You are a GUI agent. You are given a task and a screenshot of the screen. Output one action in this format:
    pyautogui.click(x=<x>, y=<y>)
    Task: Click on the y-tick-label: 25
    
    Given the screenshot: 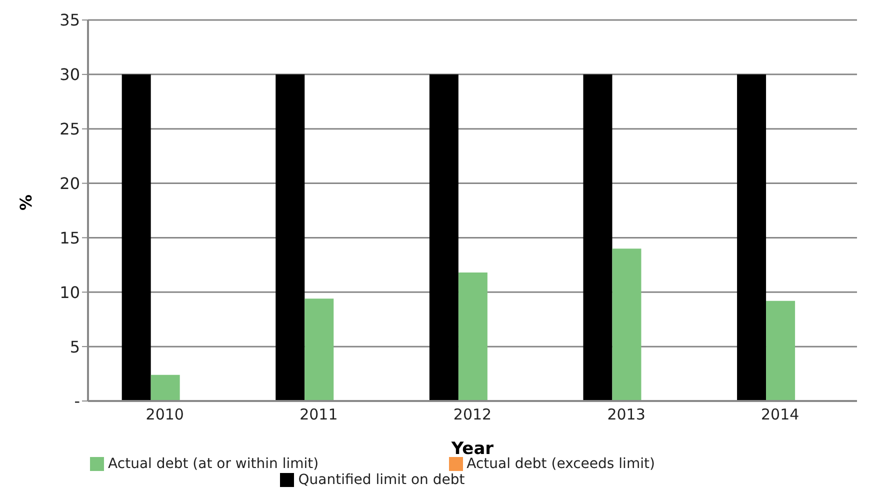 What is the action you would take?
    pyautogui.click(x=70, y=129)
    